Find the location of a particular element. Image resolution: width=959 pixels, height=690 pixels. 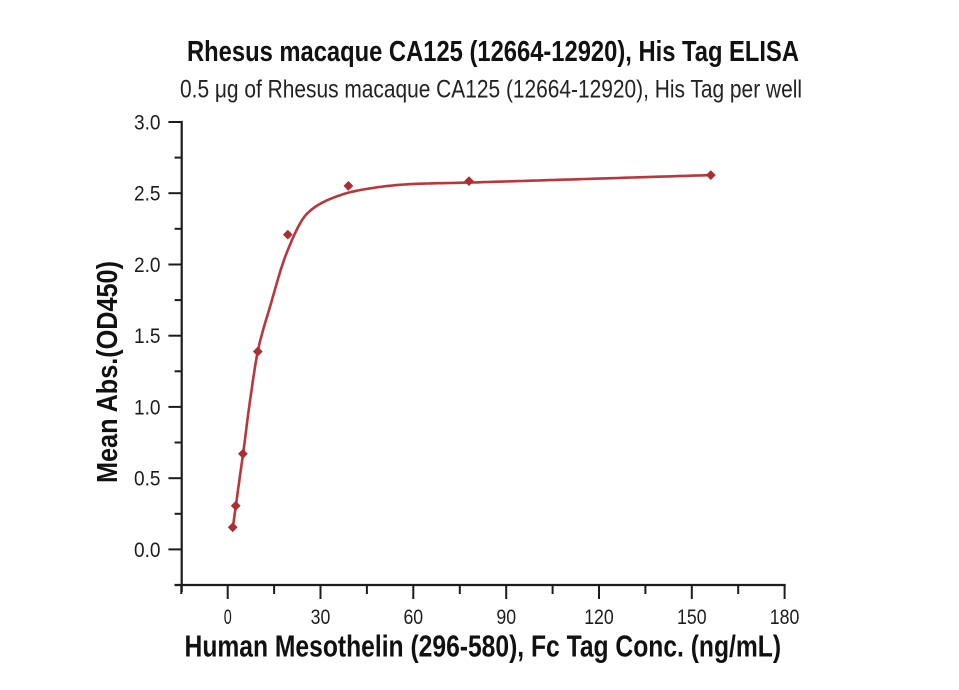

svg-text: 1.0 is located at coordinates (147, 407).